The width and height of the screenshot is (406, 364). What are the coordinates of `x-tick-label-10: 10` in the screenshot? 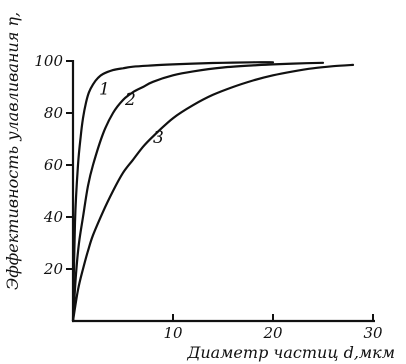 It's located at (173, 333).